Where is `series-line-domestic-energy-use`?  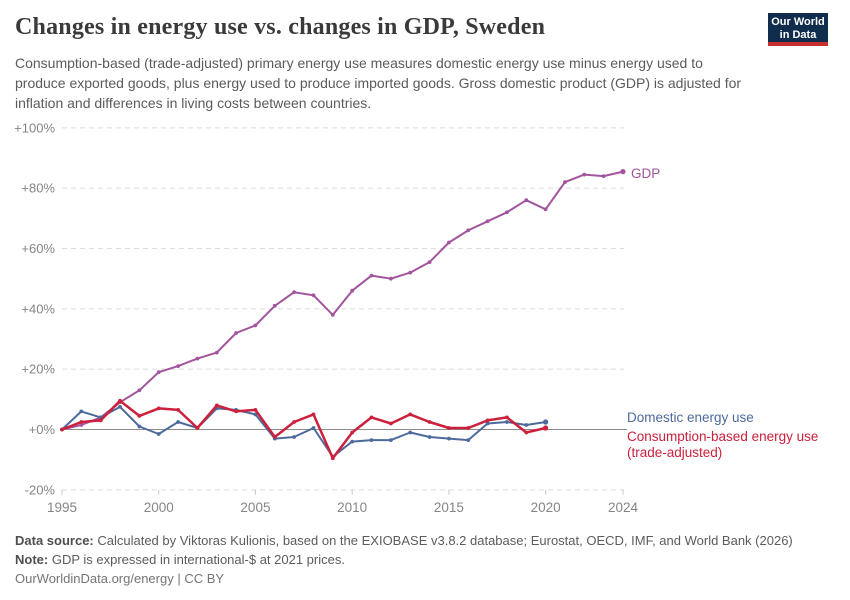
series-line-domestic-energy-use is located at coordinates (304, 431).